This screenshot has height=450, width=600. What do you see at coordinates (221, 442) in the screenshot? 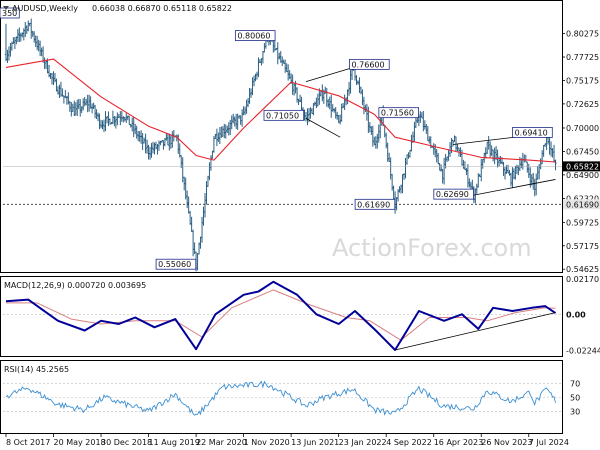
I see `xtick-label: 22 Mar 2020` at bounding box center [221, 442].